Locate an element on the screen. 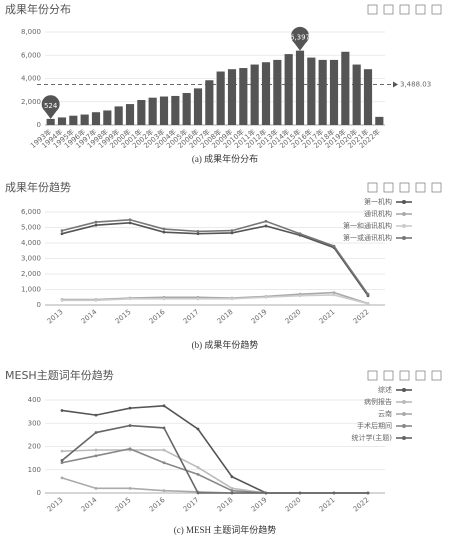 The height and width of the screenshot is (544, 450). mean-arrow is located at coordinates (395, 84).